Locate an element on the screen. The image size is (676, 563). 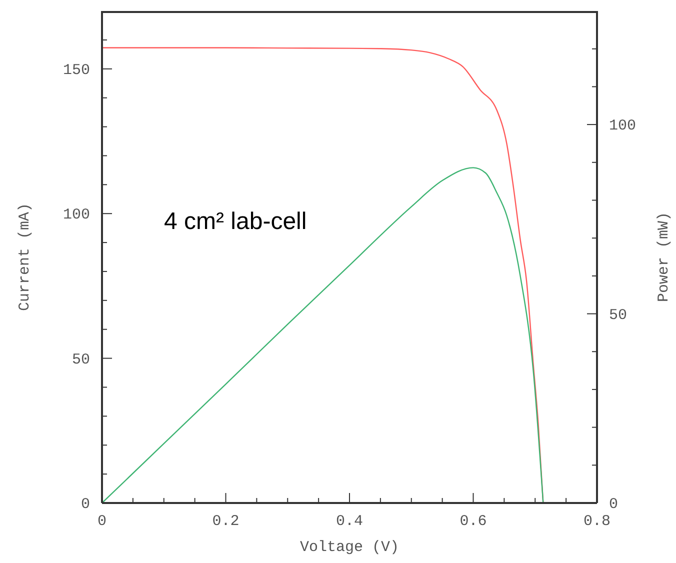
x-tick-label: 0.8 is located at coordinates (597, 521).